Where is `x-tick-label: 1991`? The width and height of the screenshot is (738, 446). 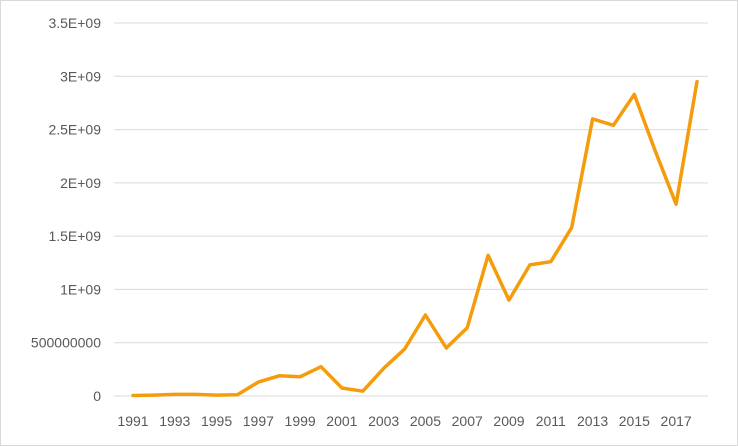 x-tick-label: 1991 is located at coordinates (132, 421).